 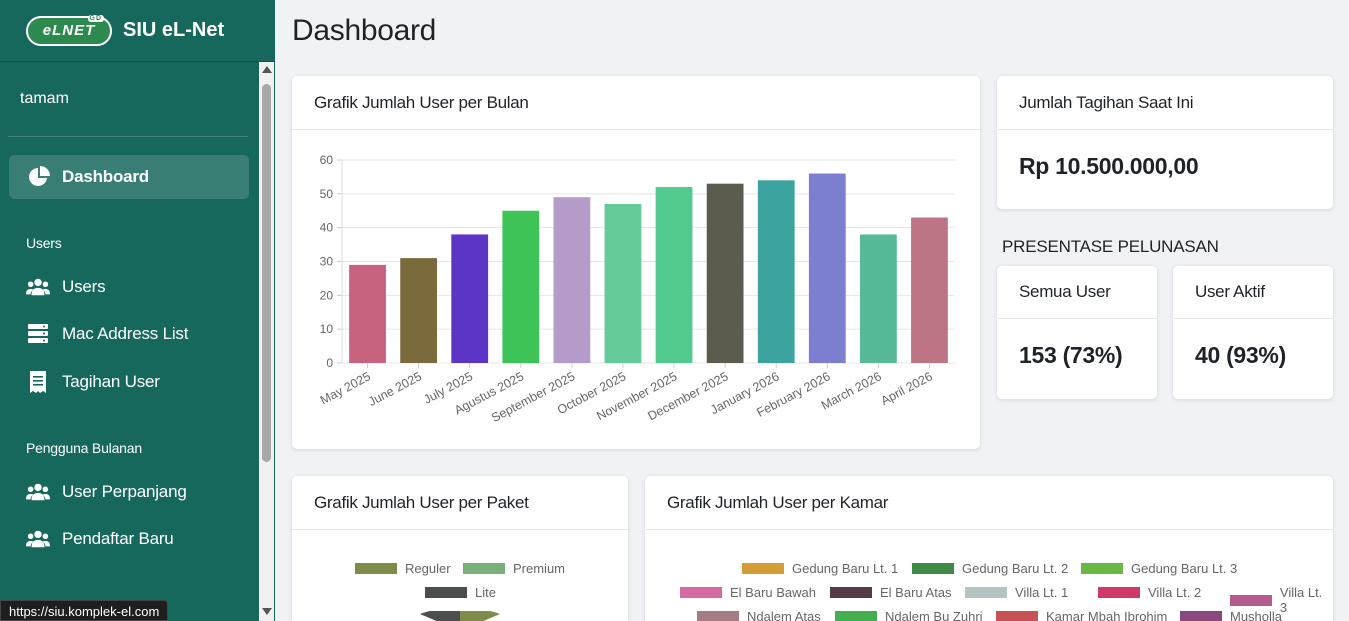 What do you see at coordinates (1109, 166) in the screenshot?
I see `tagihan-value: Rp 10.500.000,00` at bounding box center [1109, 166].